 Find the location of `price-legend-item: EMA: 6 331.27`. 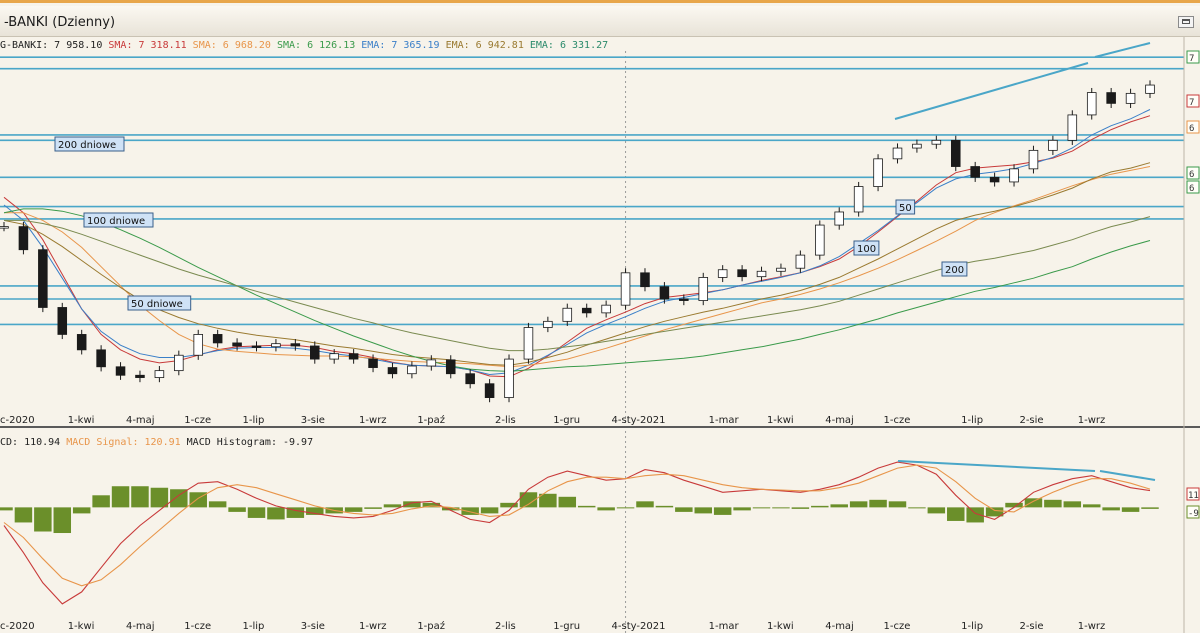

price-legend-item: EMA: 6 331.27 is located at coordinates (566, 45).